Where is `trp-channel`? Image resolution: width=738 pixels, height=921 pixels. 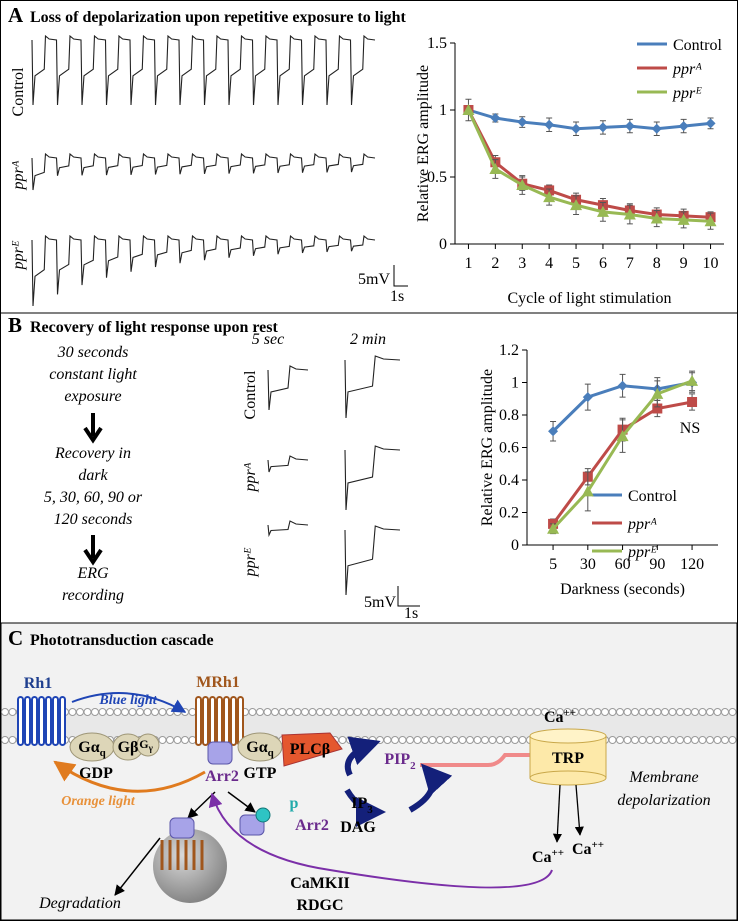
trp-channel is located at coordinates (568, 778).